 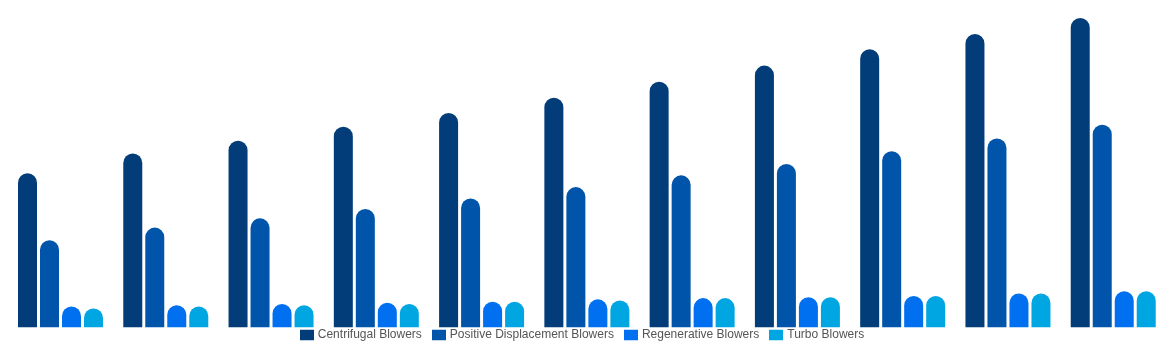 What do you see at coordinates (369, 334) in the screenshot?
I see `legend-label: Centrifugal Blowers` at bounding box center [369, 334].